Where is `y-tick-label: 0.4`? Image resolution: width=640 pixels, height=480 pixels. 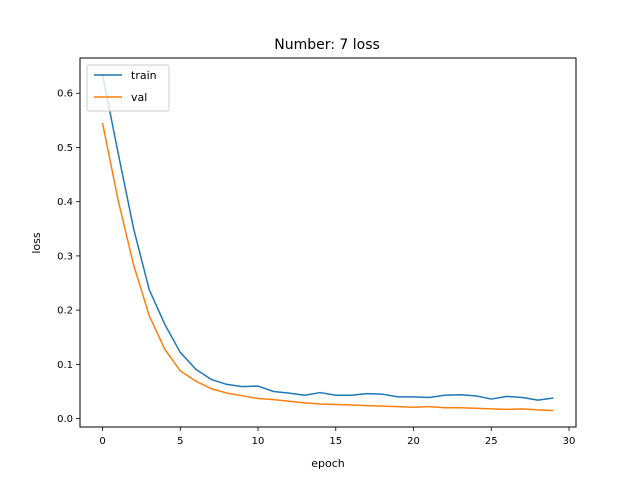 y-tick-label: 0.4 is located at coordinates (65, 202).